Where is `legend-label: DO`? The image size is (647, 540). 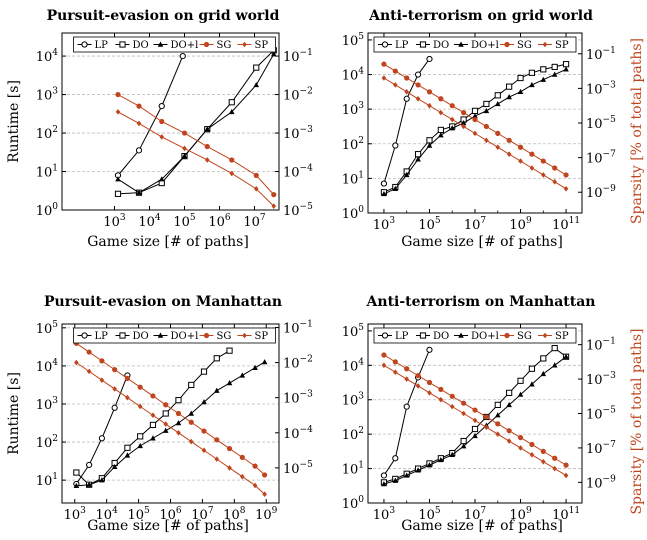 legend-label: DO is located at coordinates (441, 45).